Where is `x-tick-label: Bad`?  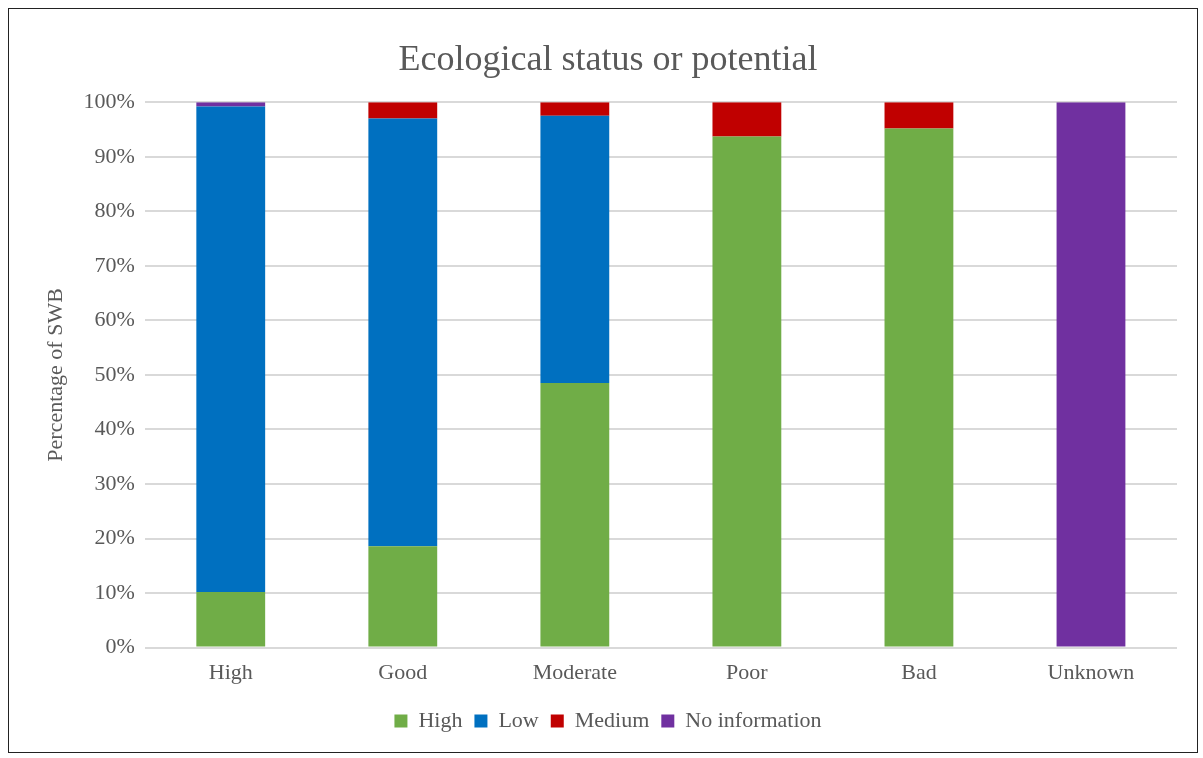 x-tick-label: Bad is located at coordinates (919, 671).